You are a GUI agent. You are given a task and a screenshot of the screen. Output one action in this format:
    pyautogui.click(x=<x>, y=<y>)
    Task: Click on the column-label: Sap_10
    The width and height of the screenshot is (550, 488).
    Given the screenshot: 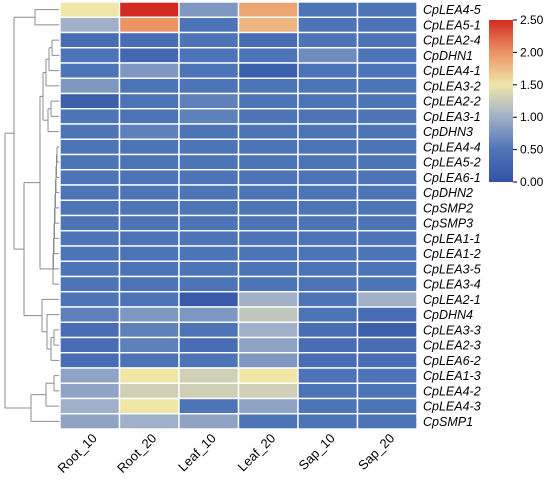 What is the action you would take?
    pyautogui.click(x=317, y=452)
    